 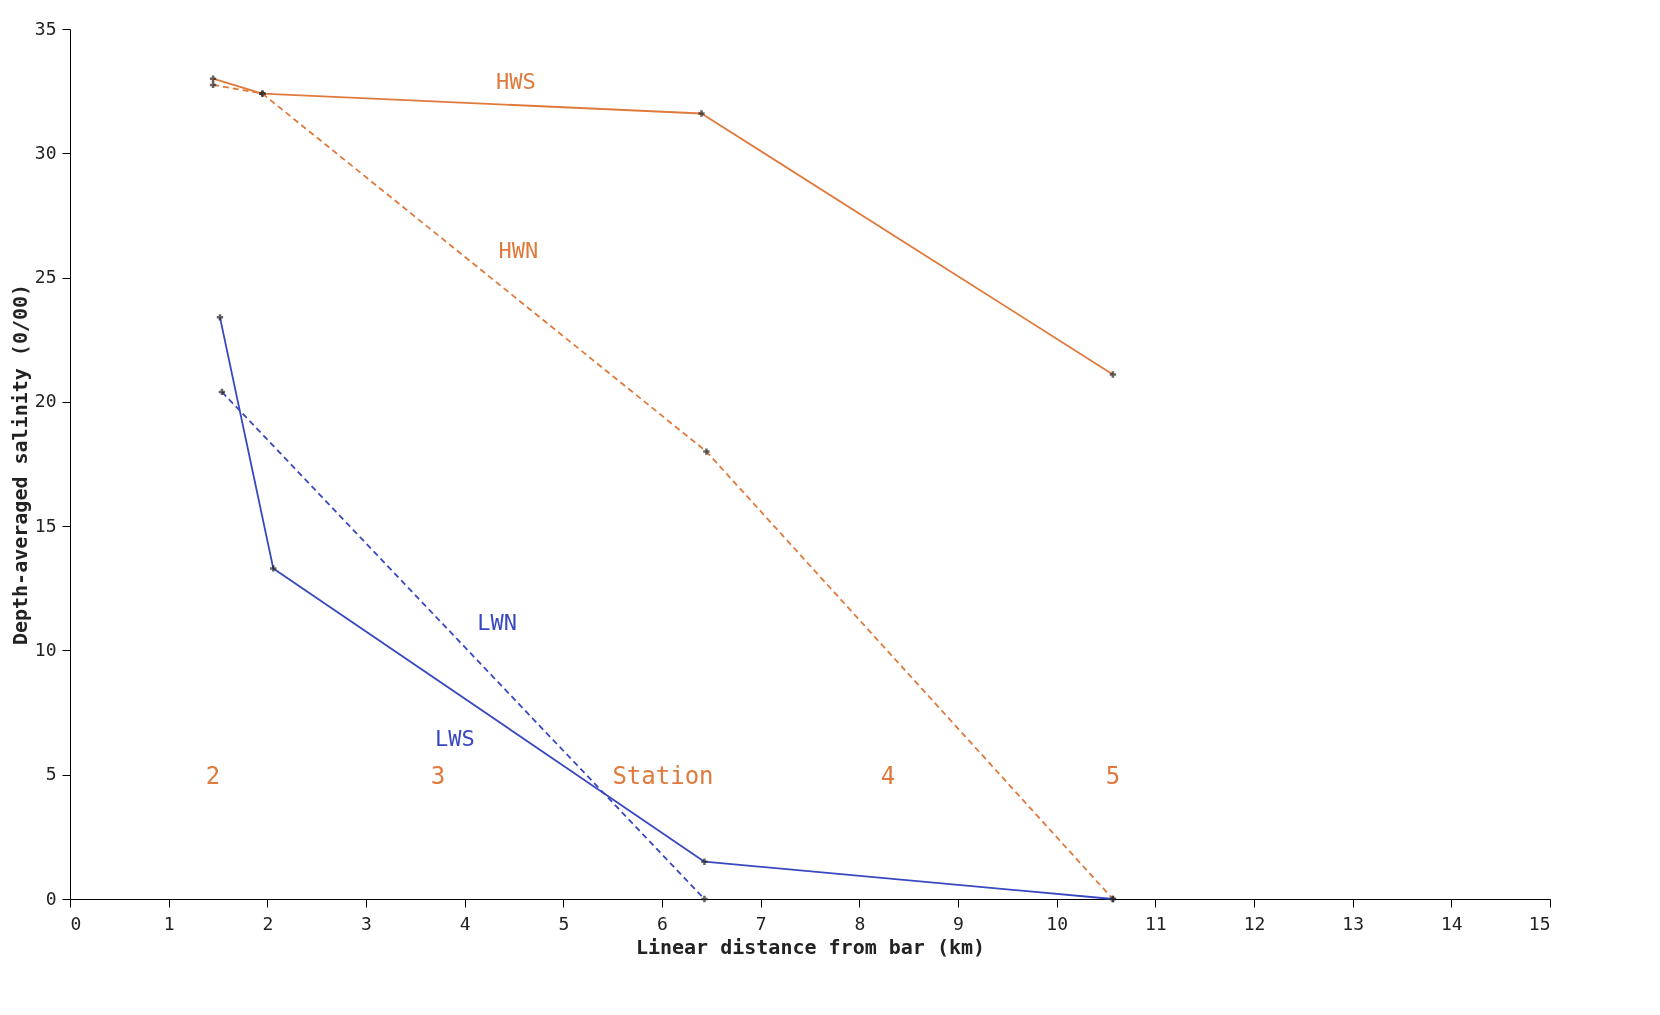 I want to click on x-tick-label: 15, so click(x=1539, y=923).